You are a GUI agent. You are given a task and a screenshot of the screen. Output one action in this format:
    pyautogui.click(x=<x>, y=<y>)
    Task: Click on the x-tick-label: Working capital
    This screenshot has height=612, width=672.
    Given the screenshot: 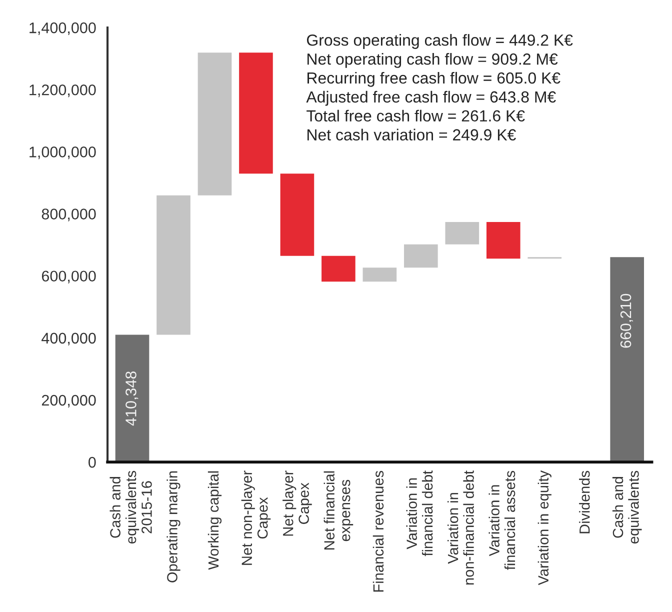 What is the action you would take?
    pyautogui.click(x=215, y=520)
    